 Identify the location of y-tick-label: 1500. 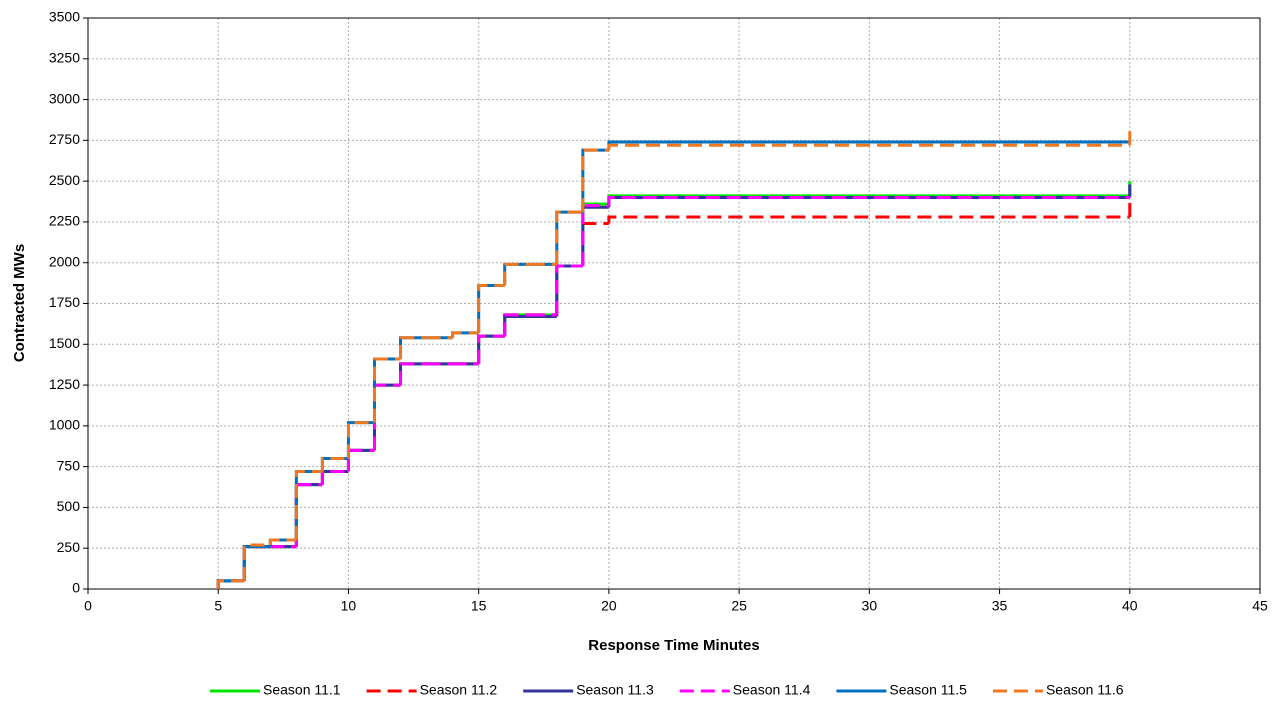
(64, 343).